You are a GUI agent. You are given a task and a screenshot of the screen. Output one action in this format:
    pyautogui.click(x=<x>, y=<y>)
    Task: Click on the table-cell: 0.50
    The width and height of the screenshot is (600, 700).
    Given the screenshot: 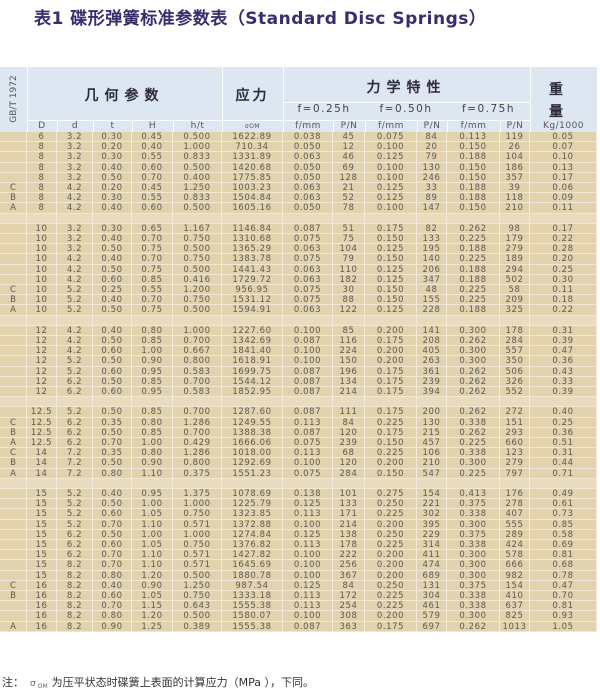 What is the action you would take?
    pyautogui.click(x=112, y=249)
    